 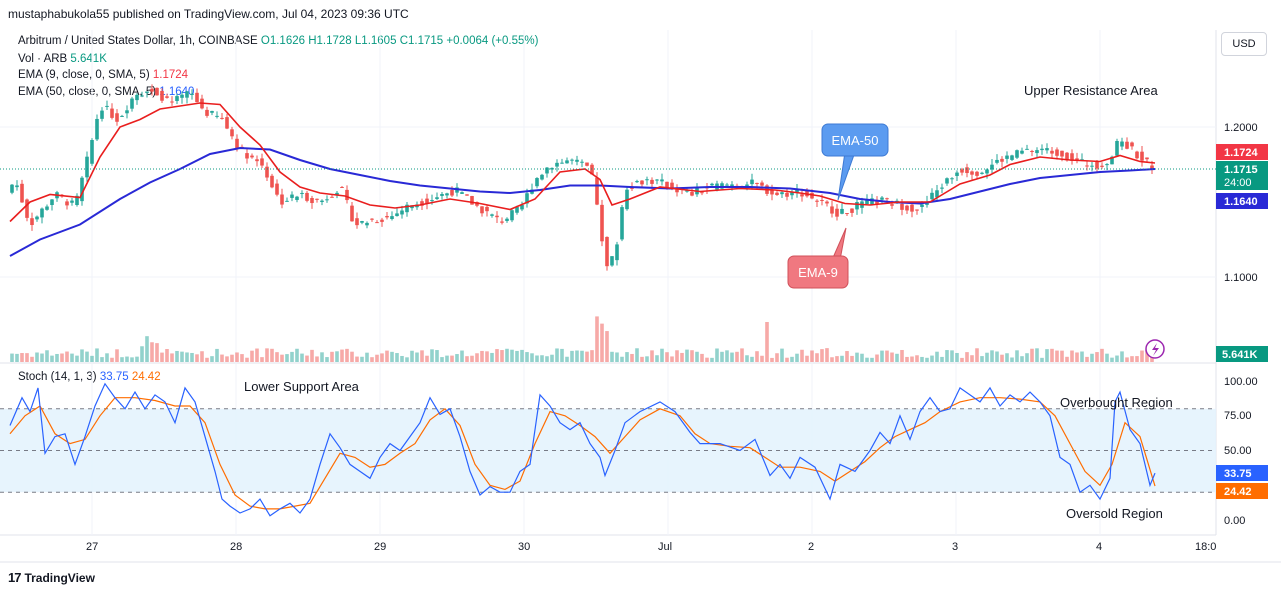 What do you see at coordinates (84, 75) in the screenshot?
I see `ema9-label: EMA (9, close, 0, SMA, 5)` at bounding box center [84, 75].